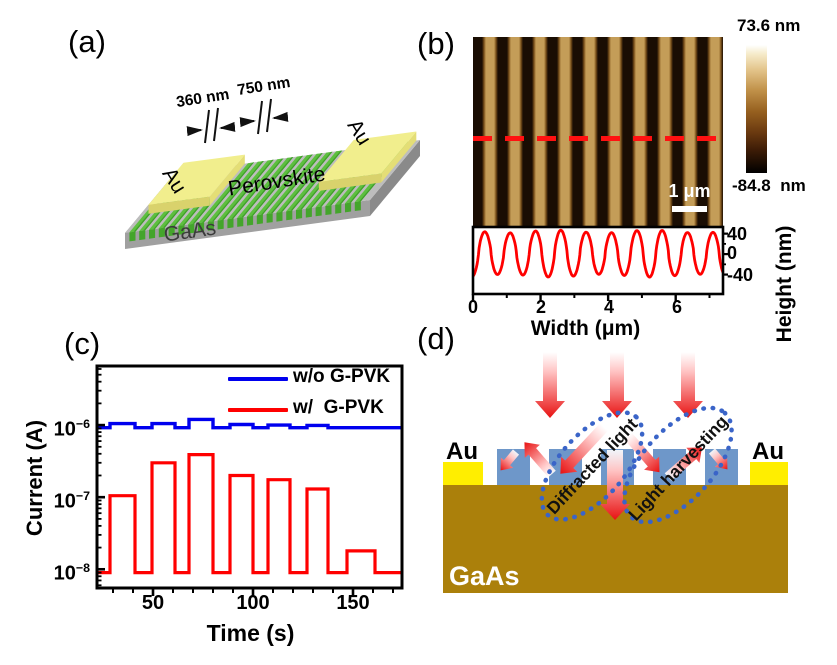 The width and height of the screenshot is (837, 665). What do you see at coordinates (258, 410) in the screenshot?
I see `legend-line-w-gpvk` at bounding box center [258, 410].